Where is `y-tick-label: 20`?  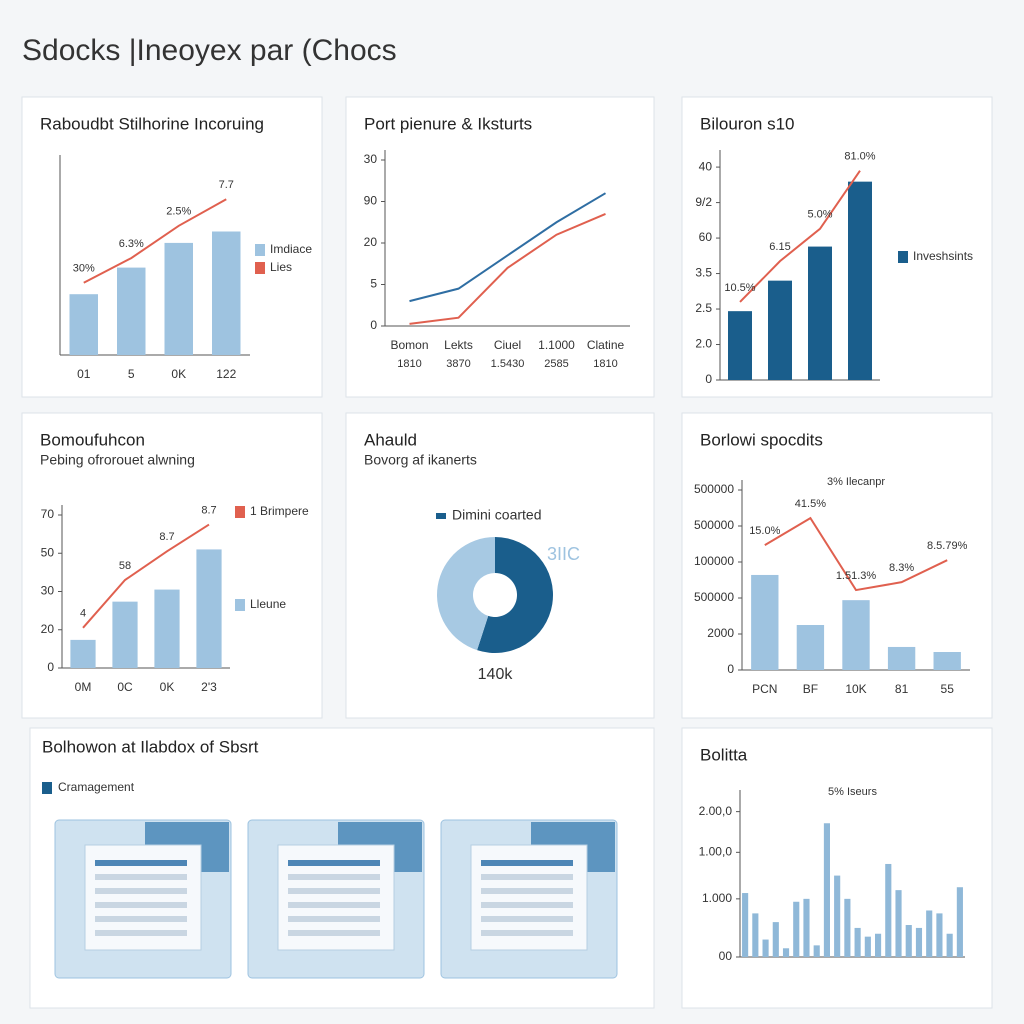
y-tick-label: 20 is located at coordinates (371, 242).